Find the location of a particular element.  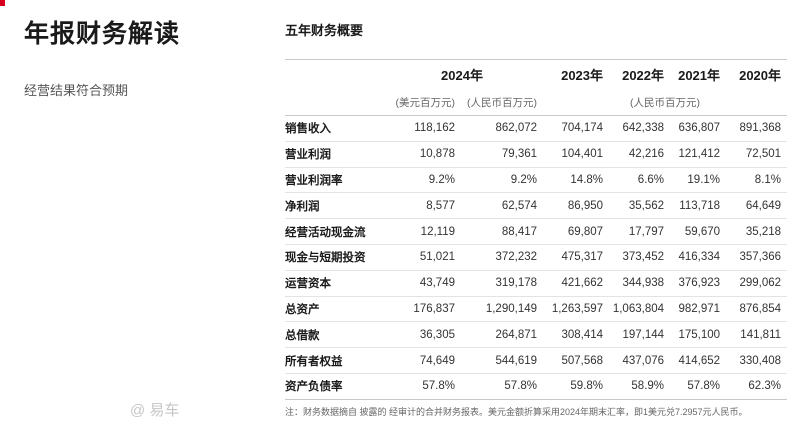

cell-usd2024: 74,649 is located at coordinates (437, 360).